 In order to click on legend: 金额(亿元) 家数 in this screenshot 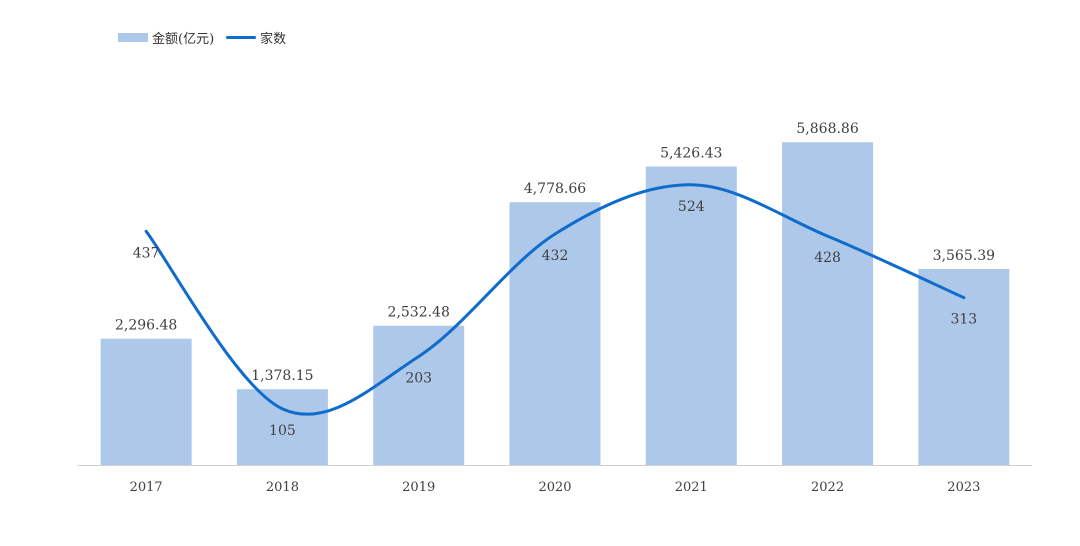, I will do `click(208, 37)`.